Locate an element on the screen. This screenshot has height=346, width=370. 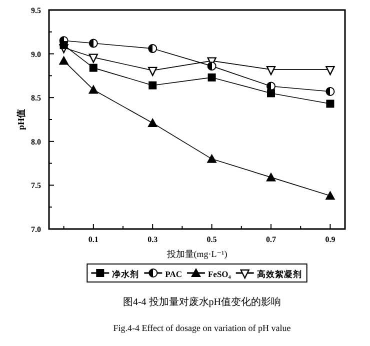
y-tick-label: 9.0 is located at coordinates (36, 54).